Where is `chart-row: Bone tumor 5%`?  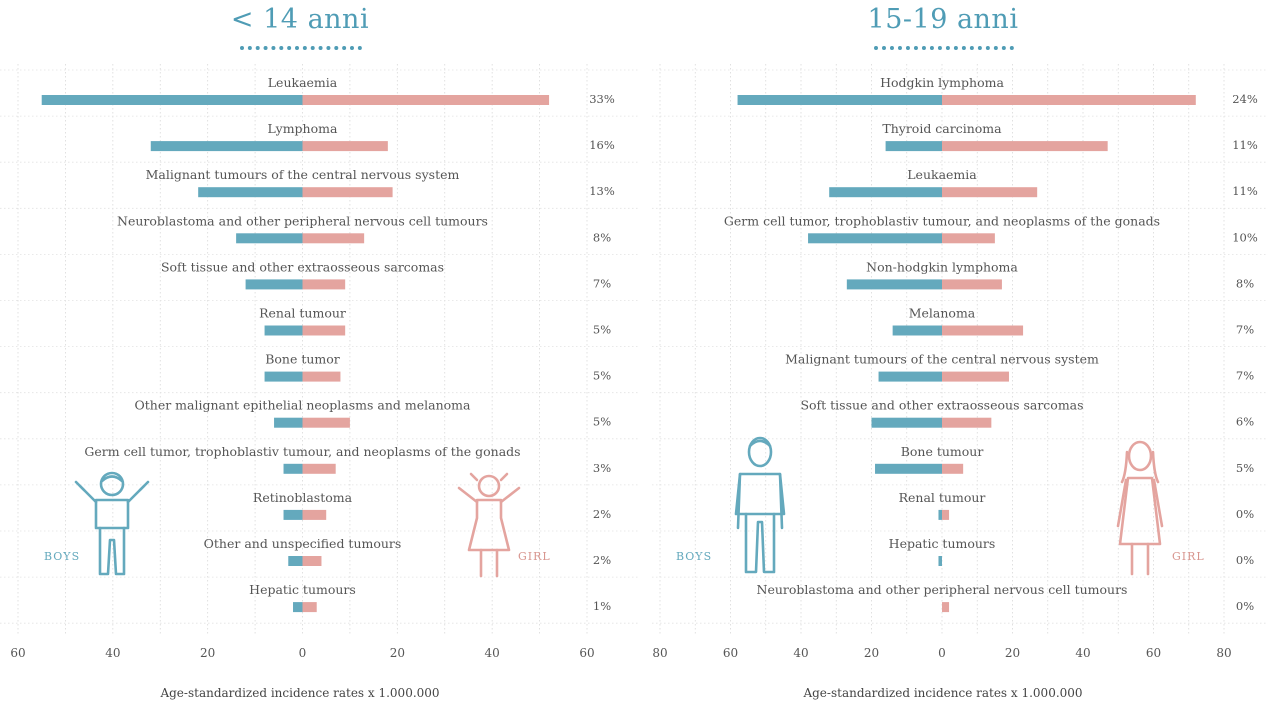
chart-row: Bone tumor 5% is located at coordinates (437, 367).